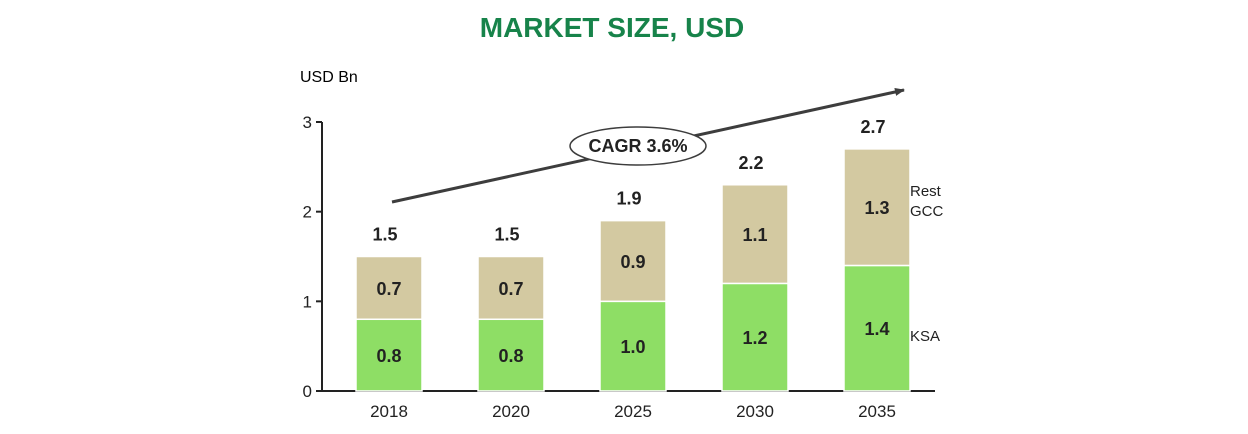 Image resolution: width=1248 pixels, height=434 pixels. Describe the element at coordinates (925, 336) in the screenshot. I see `legend-label-ksa: KSA` at that location.